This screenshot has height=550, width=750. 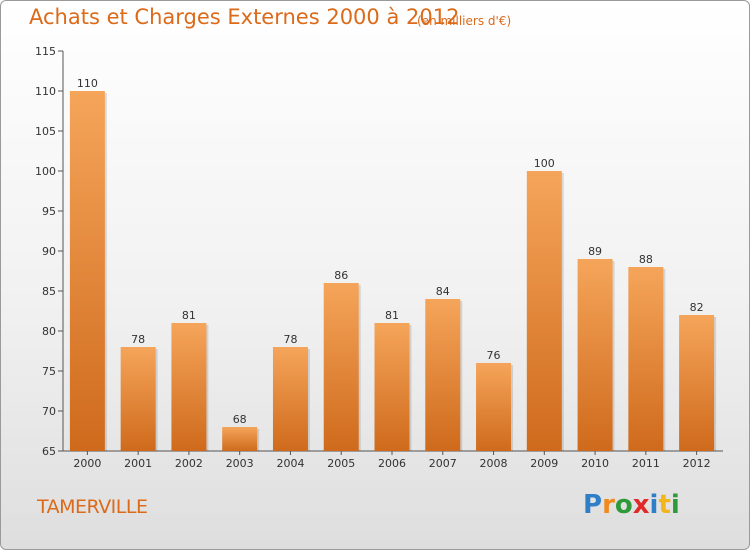 I want to click on bar-2010, so click(x=595, y=355).